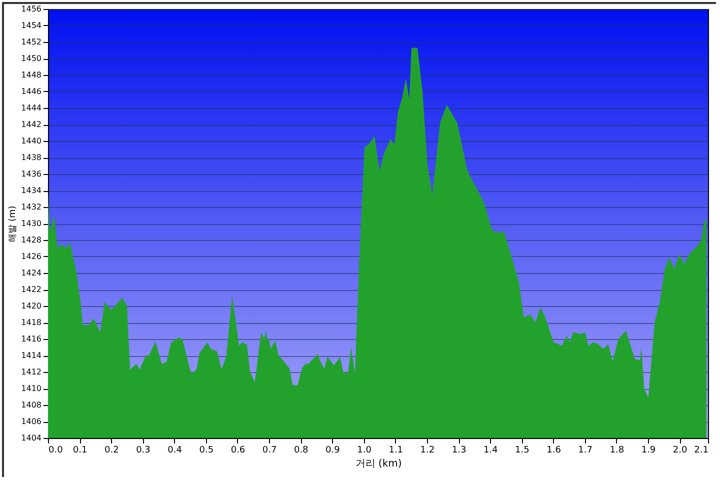  I want to click on x-tick-label: 1.9, so click(648, 451).